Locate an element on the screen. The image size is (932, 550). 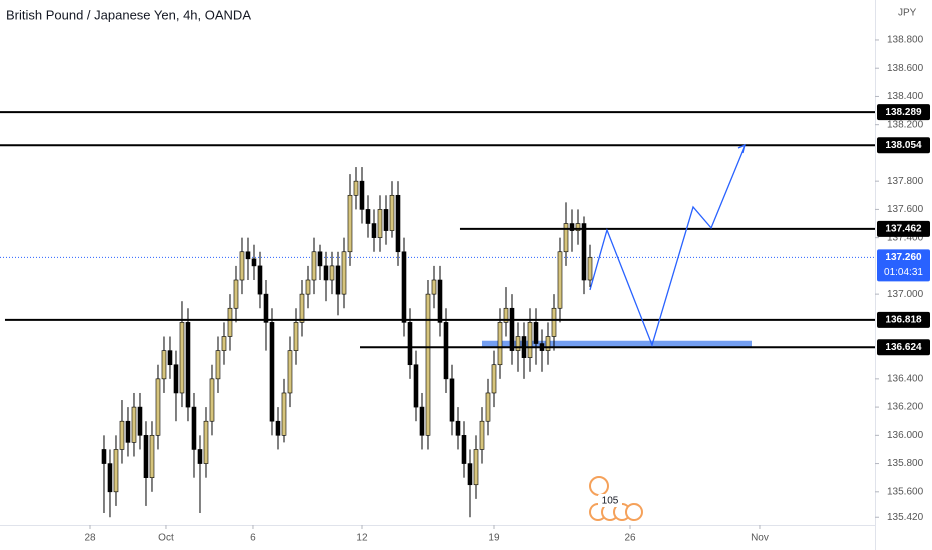
level-label: 137.462 is located at coordinates (903, 229).